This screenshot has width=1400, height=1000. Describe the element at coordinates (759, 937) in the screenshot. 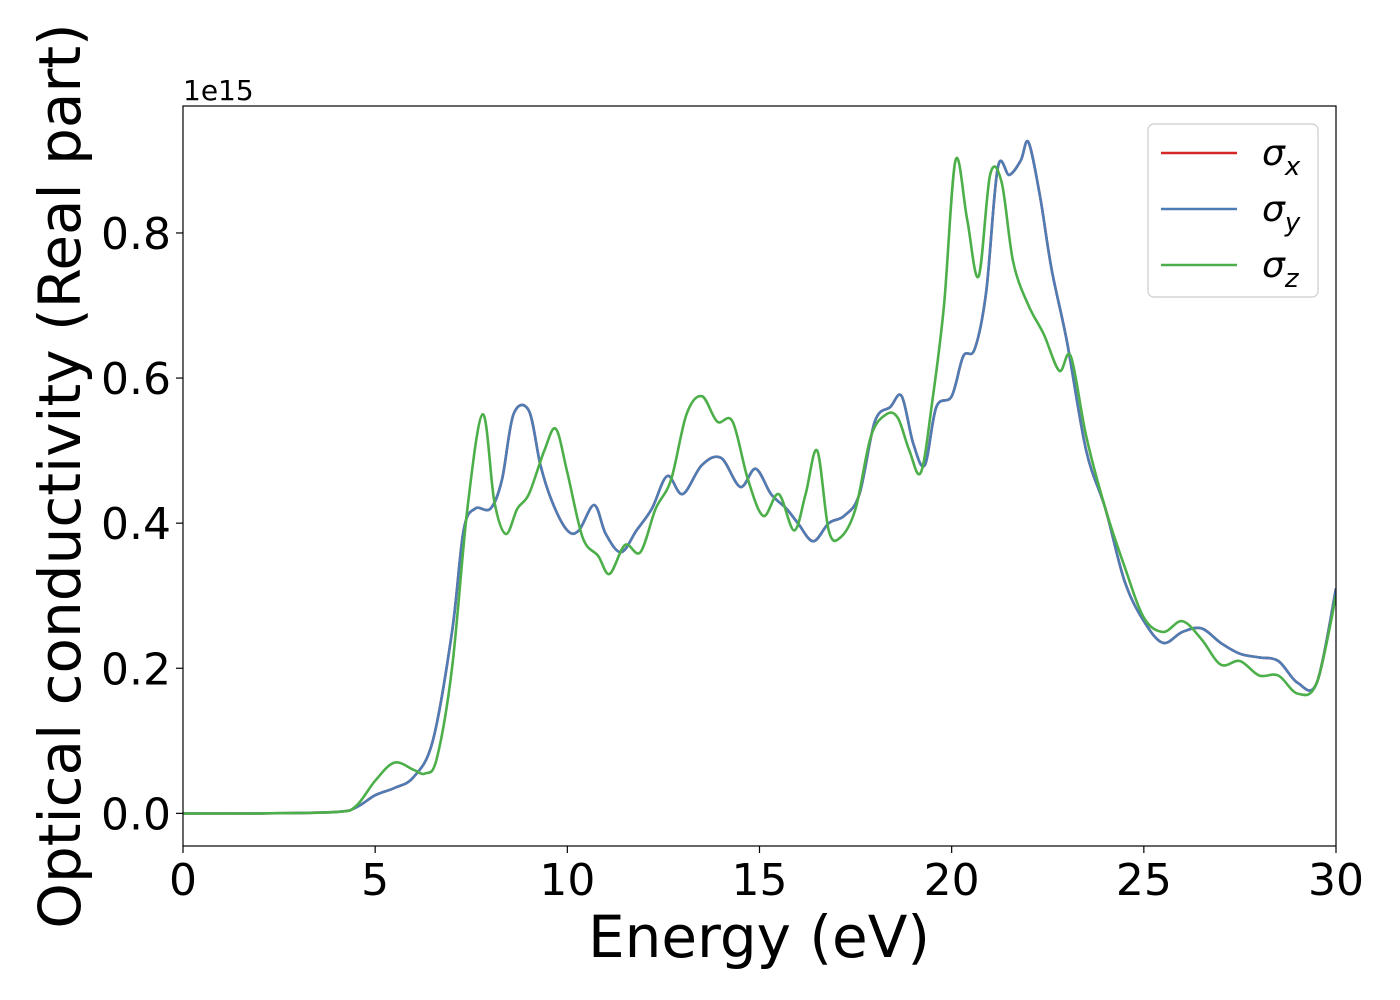

I see `x-axis-label: Energy (eV)` at that location.